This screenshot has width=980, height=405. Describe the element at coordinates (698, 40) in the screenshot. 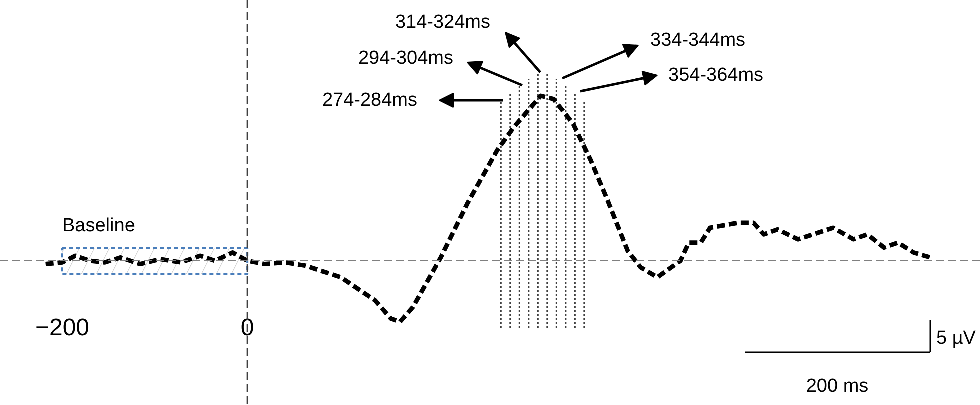

I see `ref-line-label: 334-344ms` at that location.